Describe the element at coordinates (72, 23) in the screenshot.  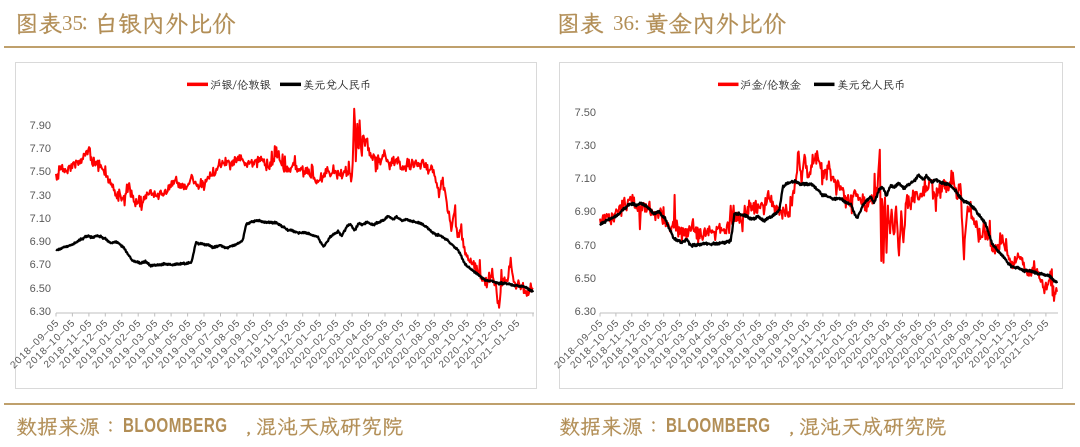
I see `svg-text: 35` at that location.